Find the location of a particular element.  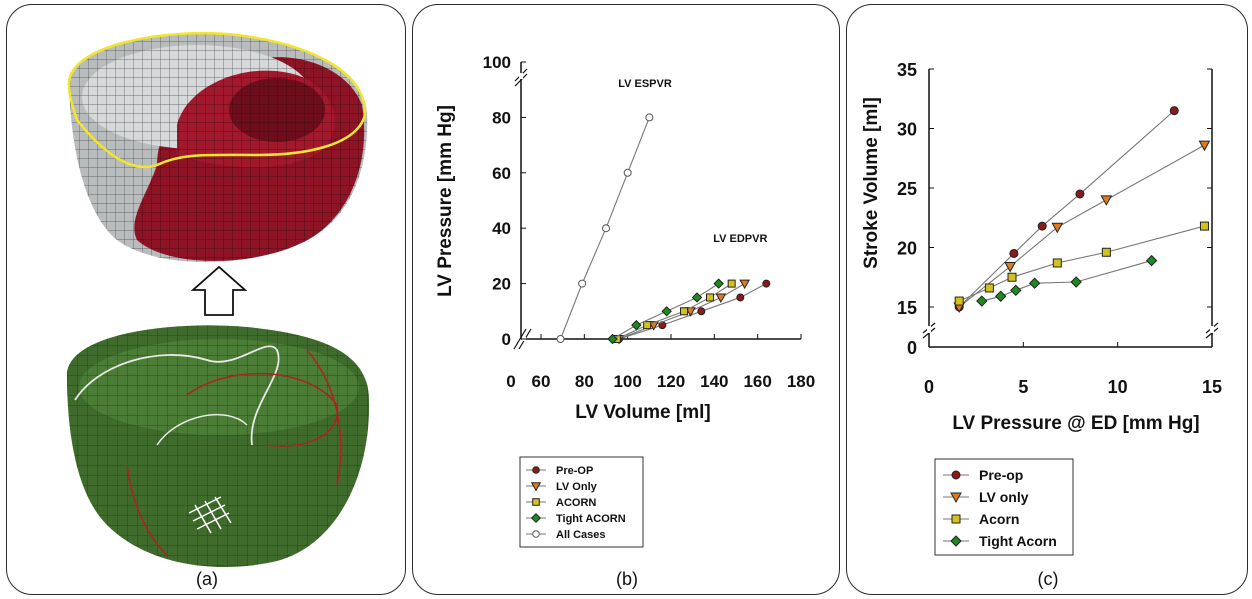

legend-label: LV only is located at coordinates (1004, 497).